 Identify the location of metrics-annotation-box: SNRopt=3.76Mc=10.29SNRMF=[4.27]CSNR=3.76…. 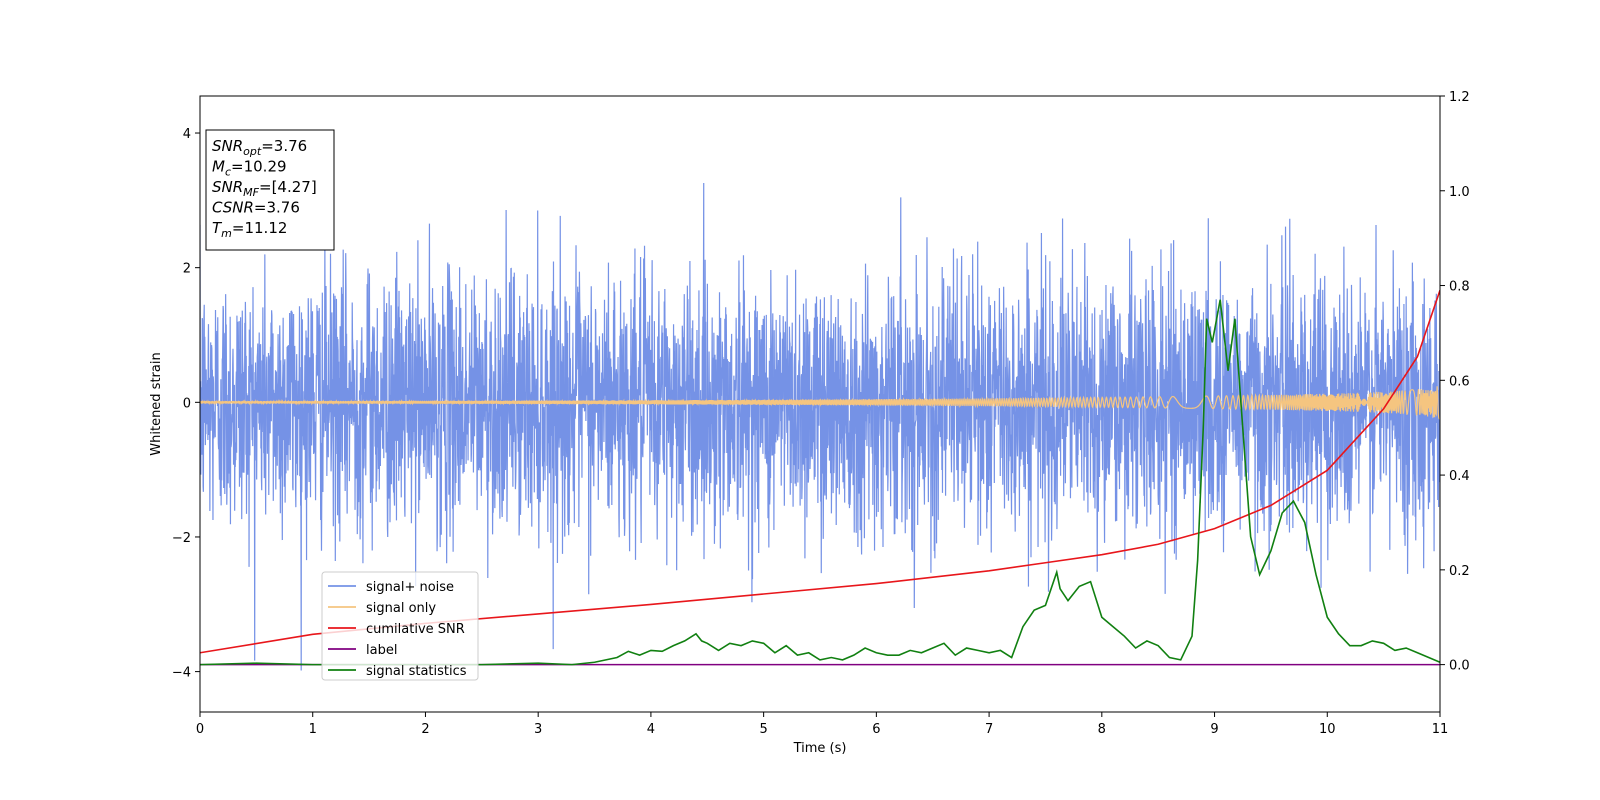
(270, 190).